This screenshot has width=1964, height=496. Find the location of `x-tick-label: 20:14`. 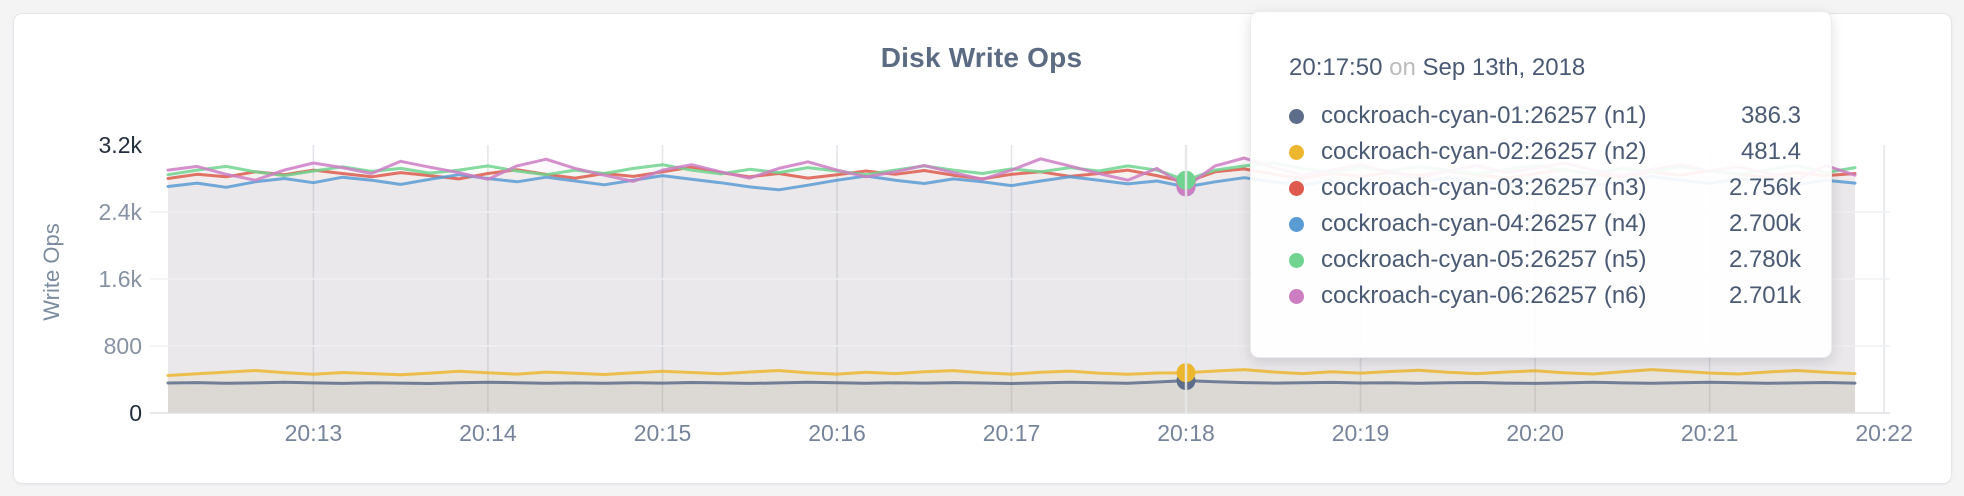

x-tick-label: 20:14 is located at coordinates (488, 433).